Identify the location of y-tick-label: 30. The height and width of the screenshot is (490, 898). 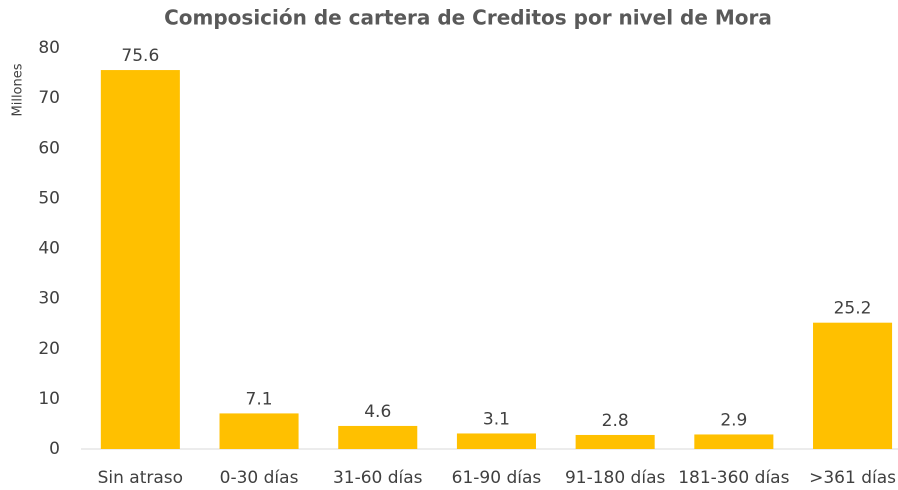
(49, 299).